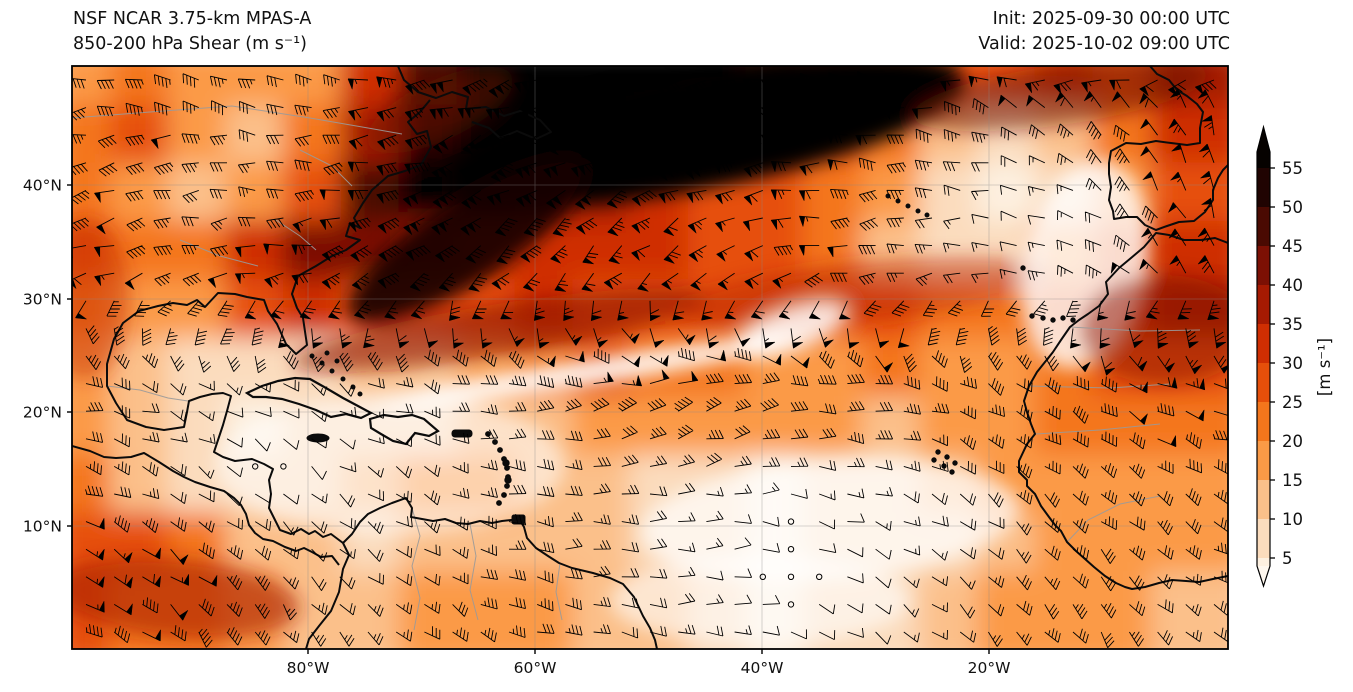 This screenshot has width=1353, height=692. Describe the element at coordinates (762, 668) in the screenshot. I see `lon-tick-label: 40°W` at that location.